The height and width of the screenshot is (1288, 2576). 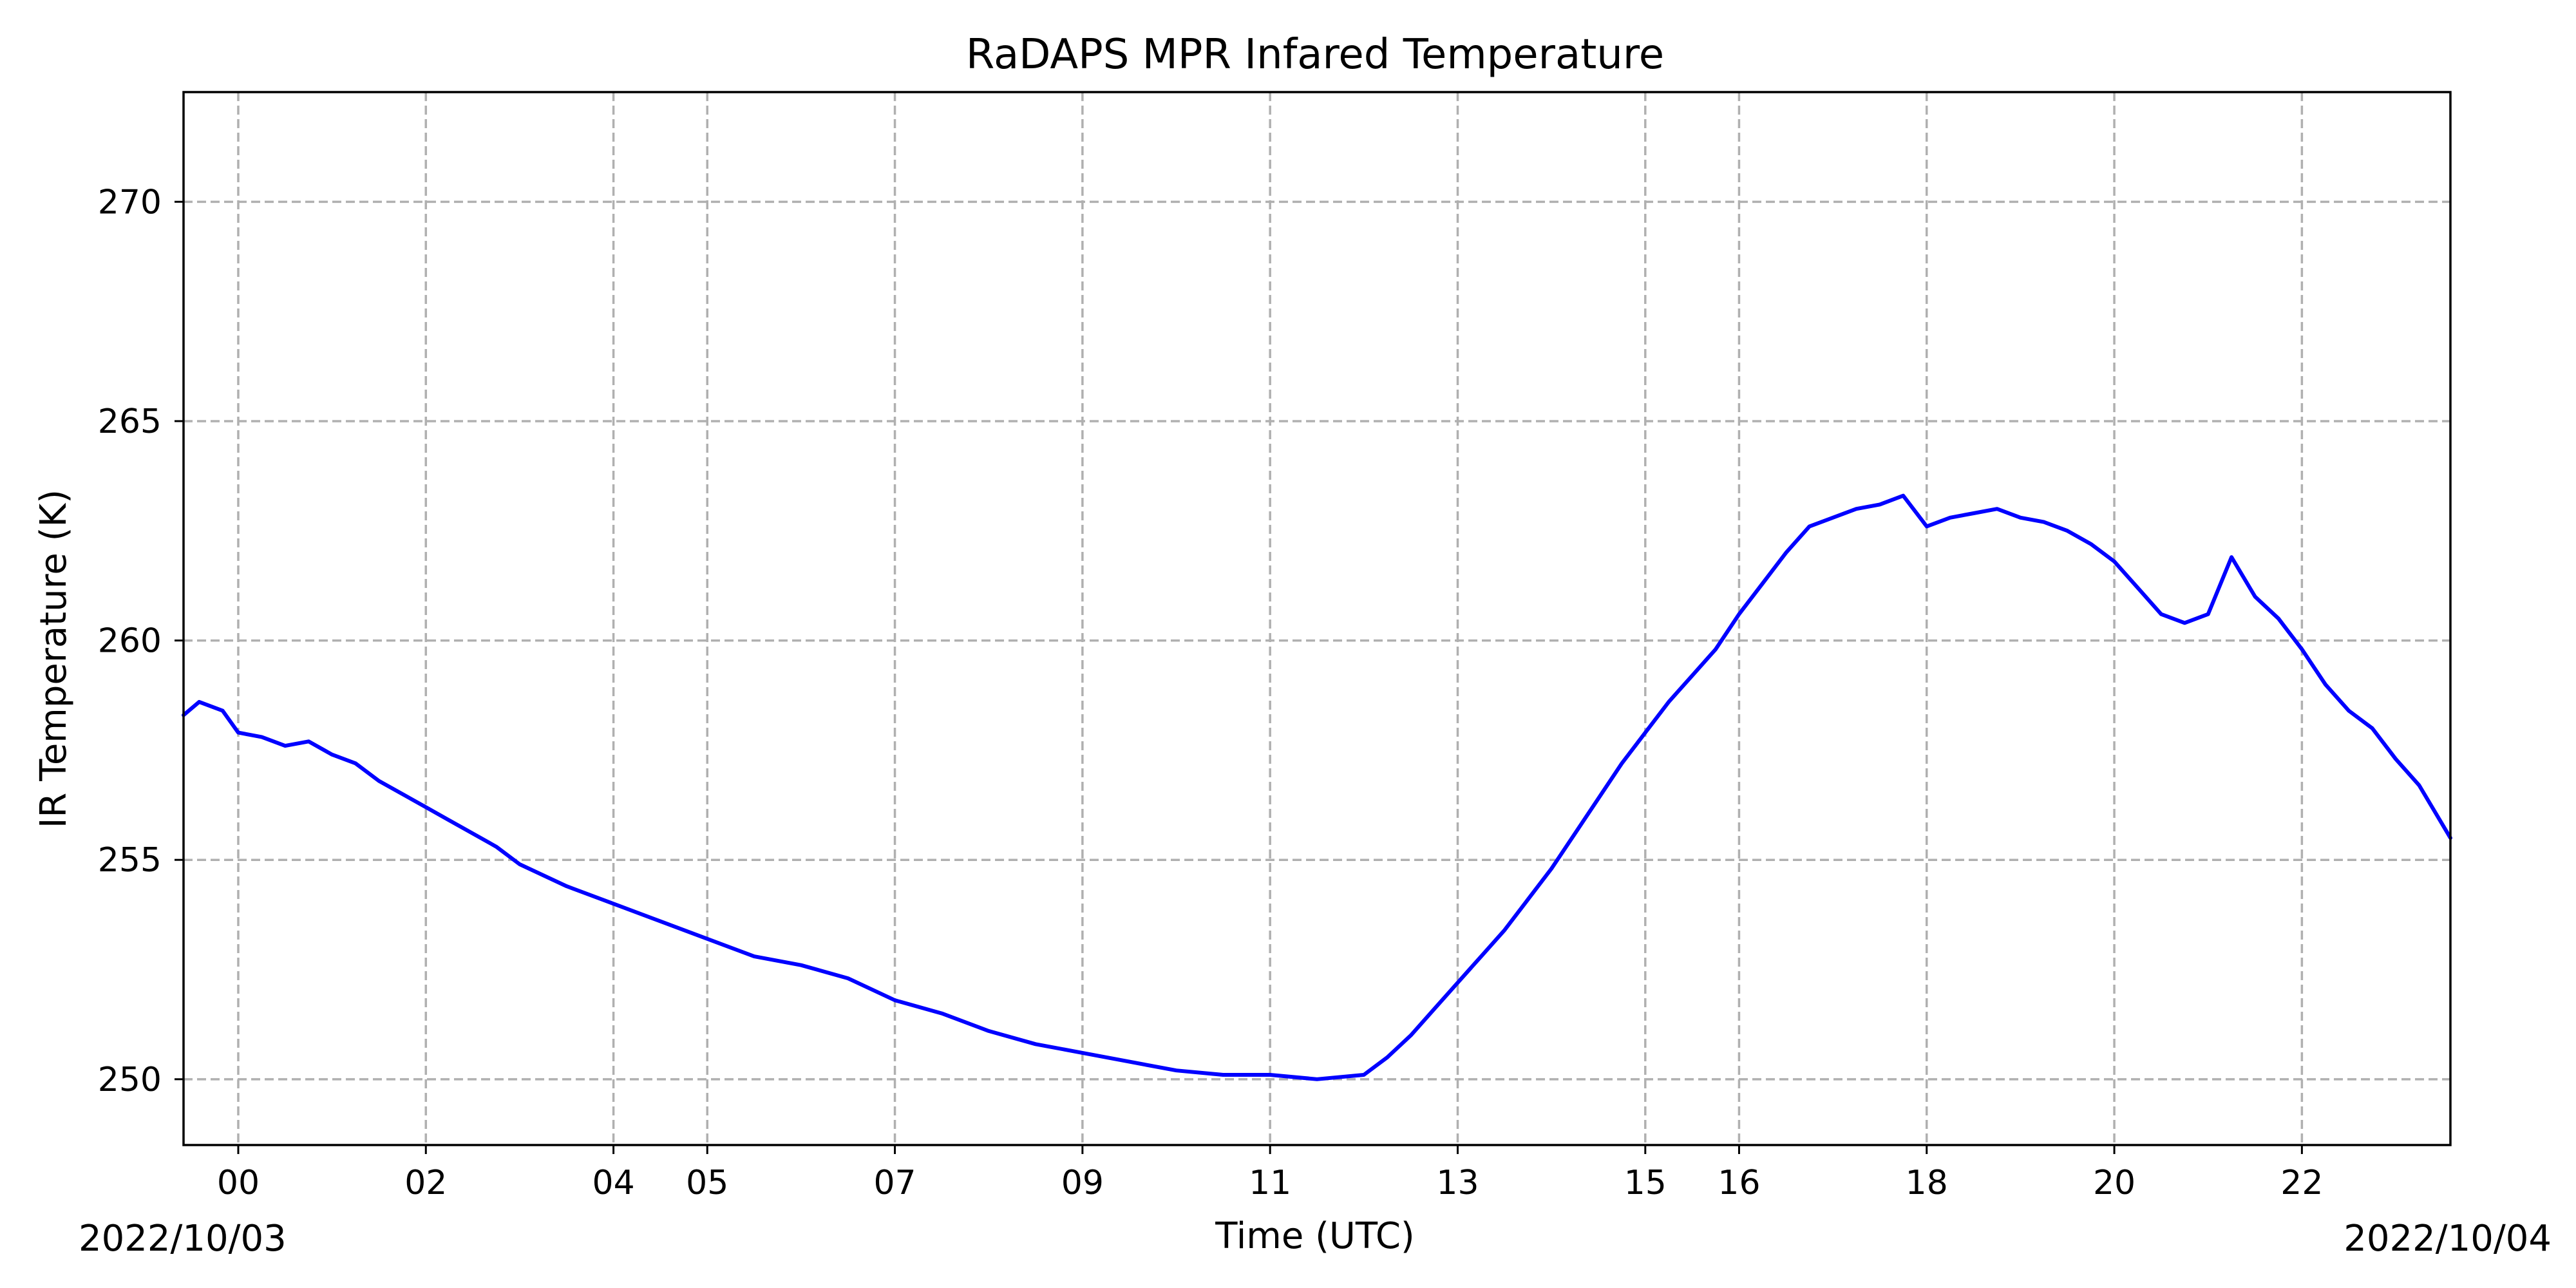 I want to click on x-tick-label-00: 00, so click(x=239, y=1183).